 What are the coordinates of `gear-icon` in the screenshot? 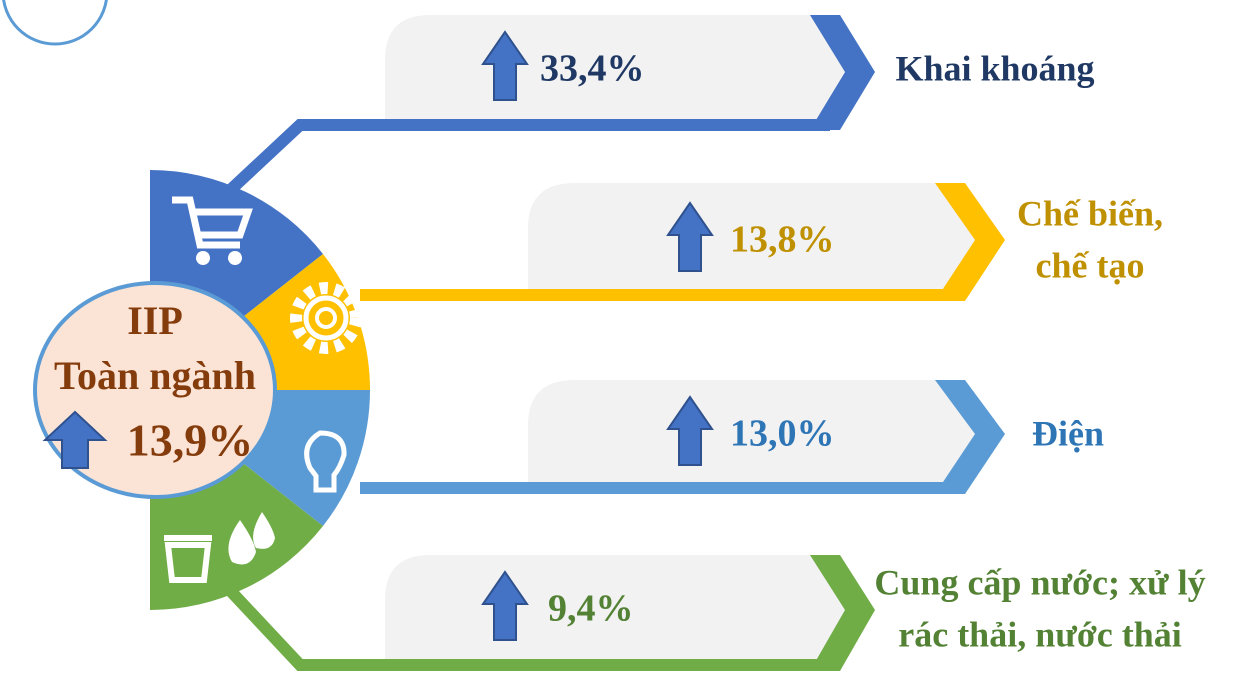 It's located at (326, 318).